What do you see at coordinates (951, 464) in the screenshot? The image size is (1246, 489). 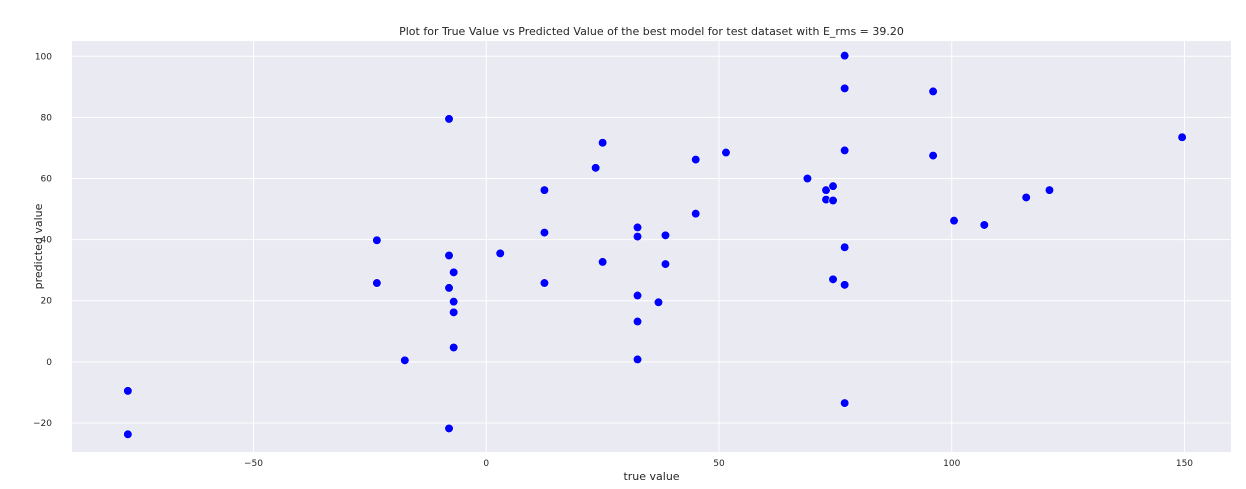 I see `x-tick-label: 100` at bounding box center [951, 464].